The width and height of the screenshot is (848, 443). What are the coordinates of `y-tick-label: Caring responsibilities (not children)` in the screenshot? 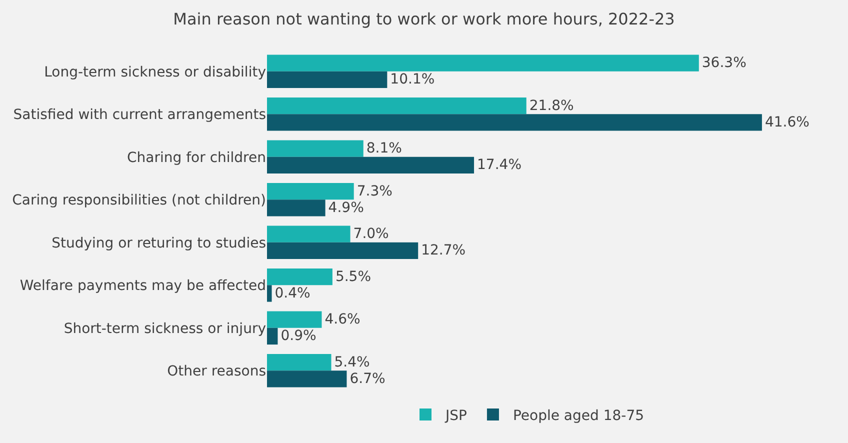 It's located at (139, 200).